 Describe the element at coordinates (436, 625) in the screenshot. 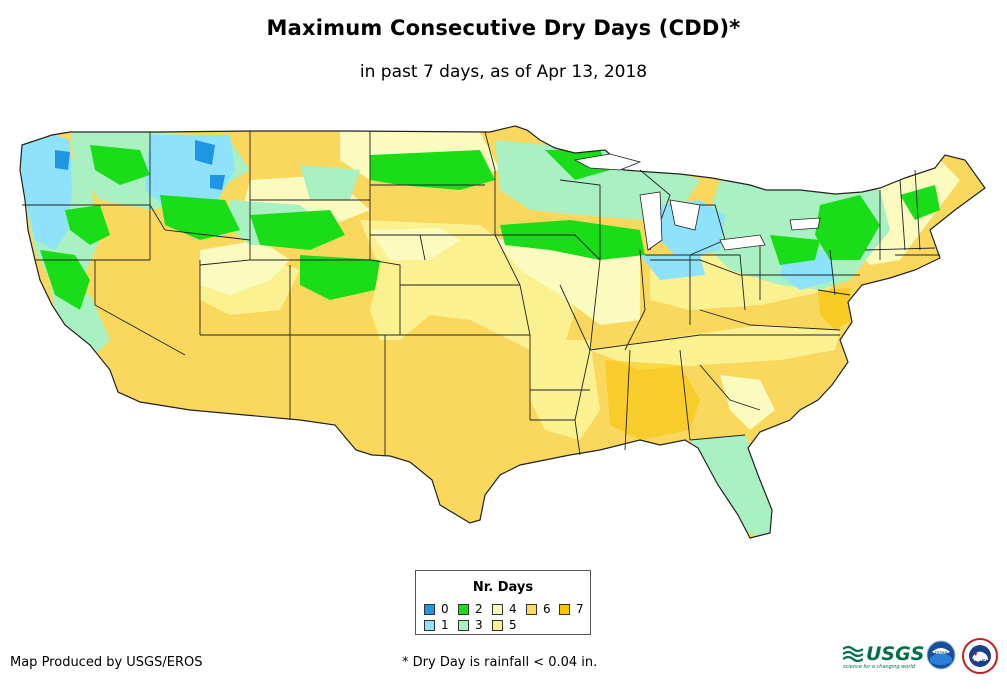

I see `legend-item-1: 1` at that location.